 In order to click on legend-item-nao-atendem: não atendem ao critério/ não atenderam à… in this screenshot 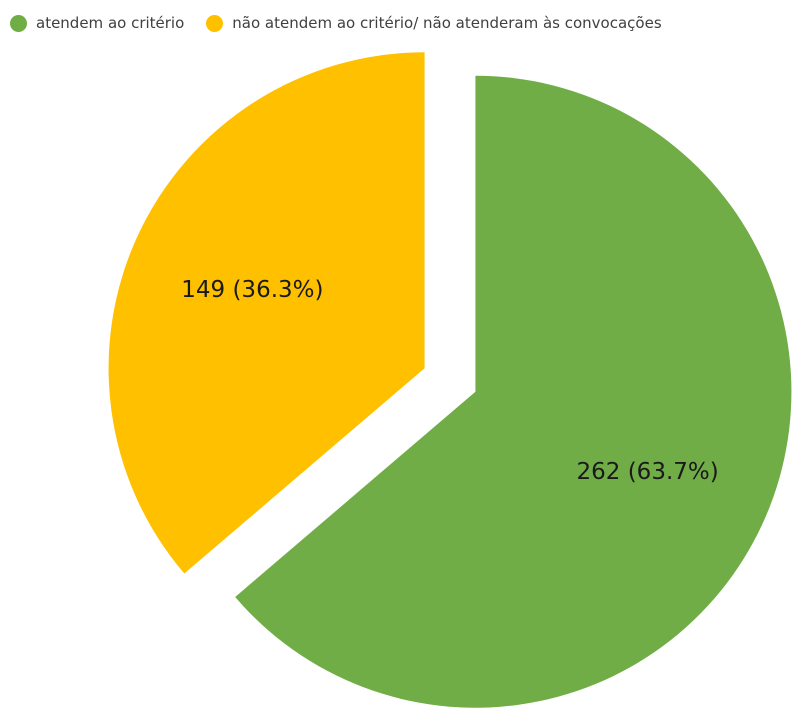, I will do `click(434, 23)`.